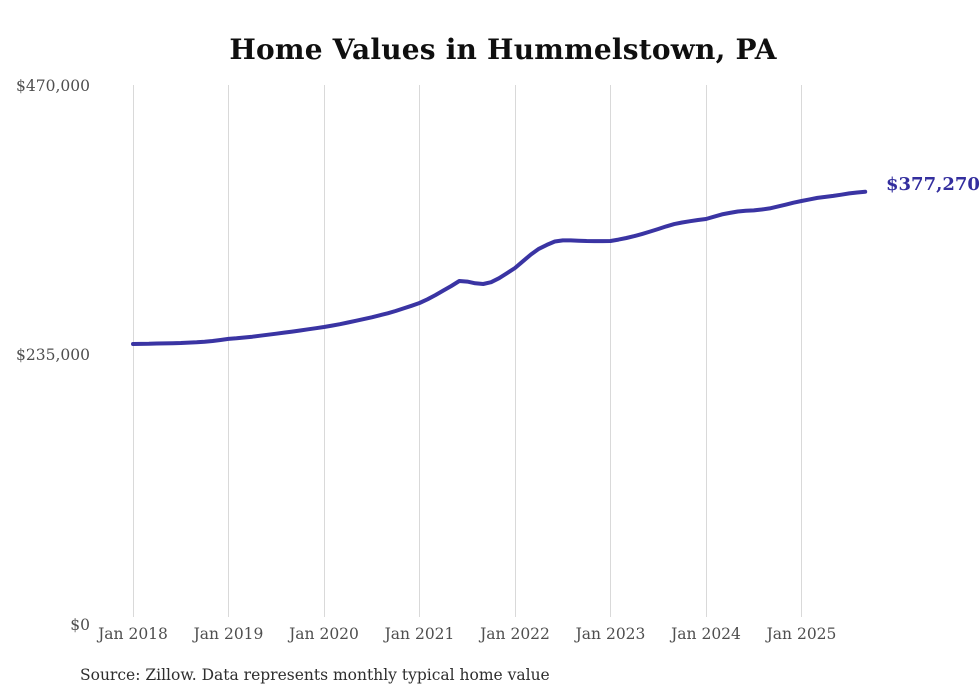  Describe the element at coordinates (419, 634) in the screenshot. I see `x-tick-label-jan-2021: Jan 2021` at that location.